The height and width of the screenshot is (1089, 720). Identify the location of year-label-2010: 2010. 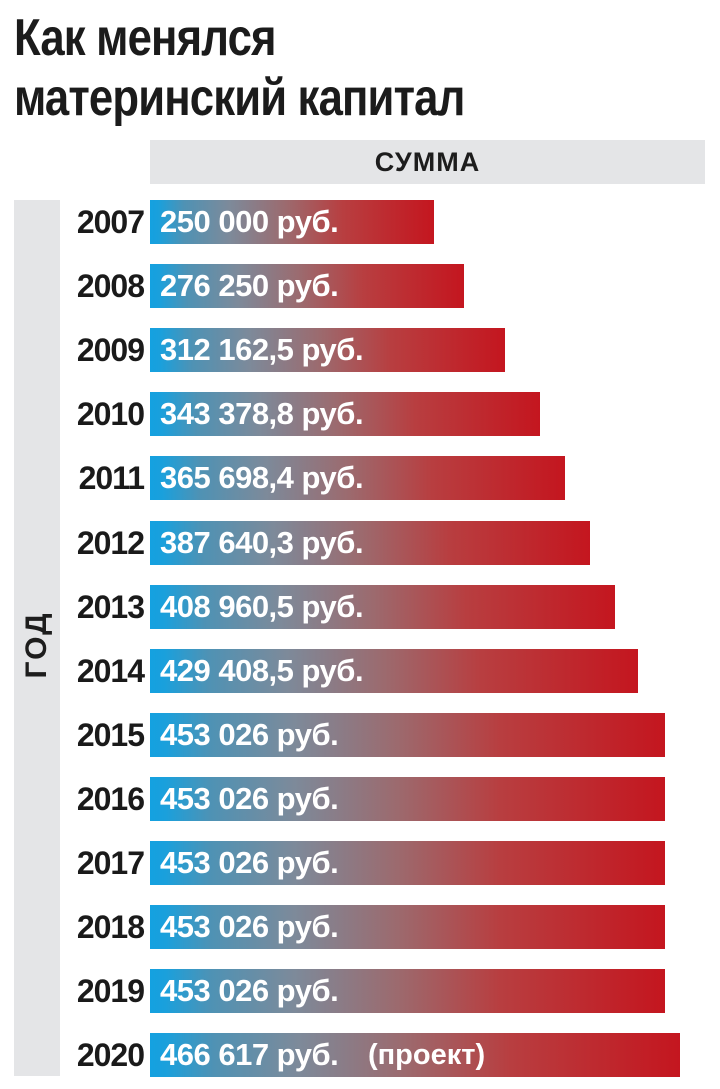
(110, 414).